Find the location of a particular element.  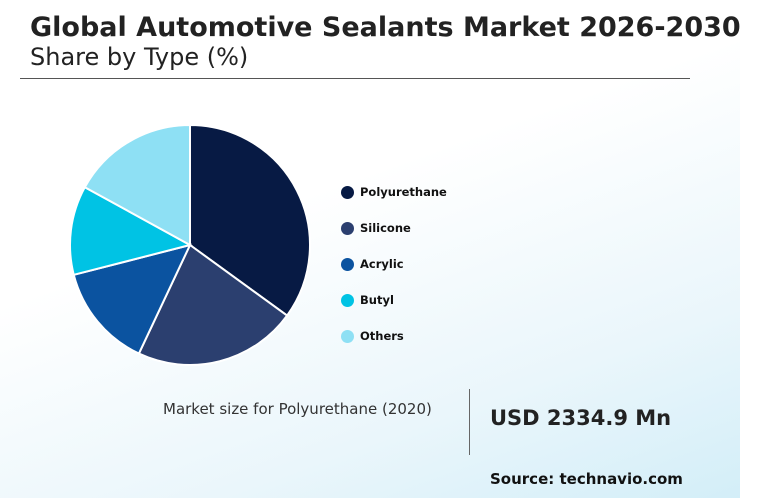

legend-item-acrylic: Acrylic is located at coordinates (394, 264).